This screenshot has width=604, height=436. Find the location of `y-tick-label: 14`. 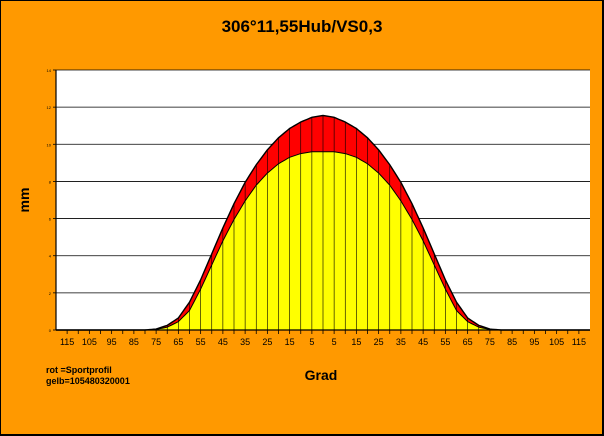

y-tick-label: 14 is located at coordinates (49, 70).